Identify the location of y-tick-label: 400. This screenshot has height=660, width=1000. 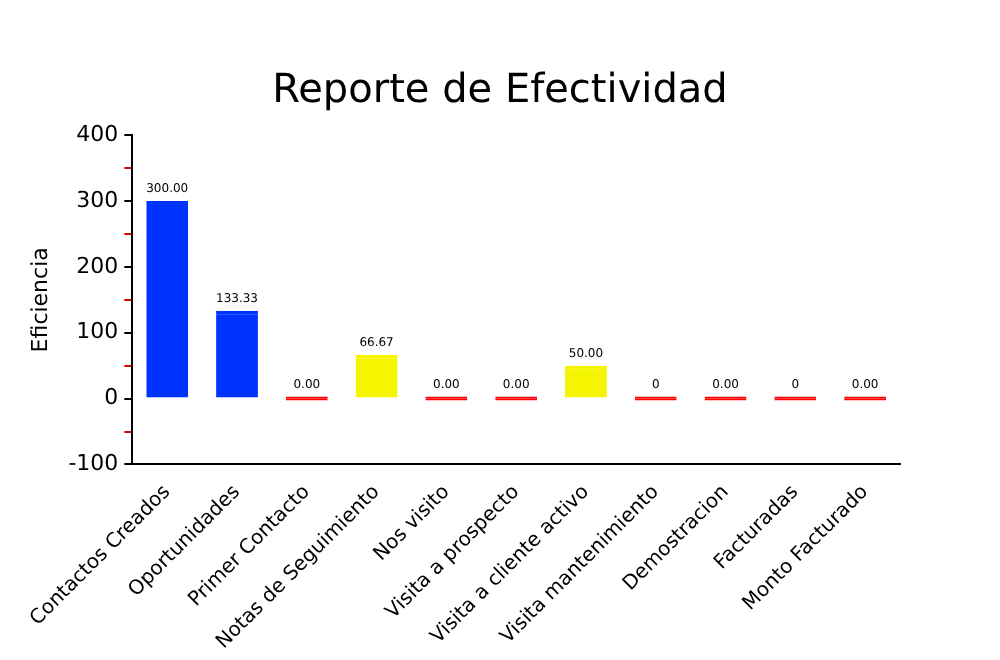
(97, 133).